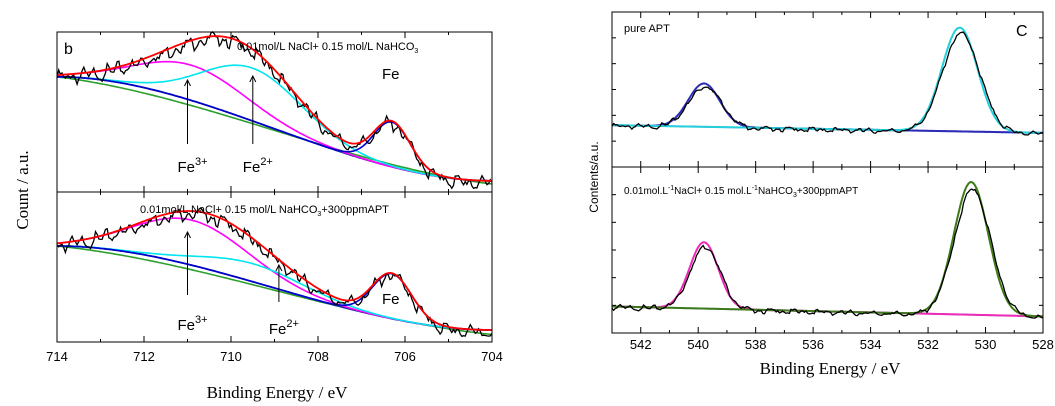 Image resolution: width=1055 pixels, height=406 pixels. I want to click on panel-b-letter: b, so click(68, 49).